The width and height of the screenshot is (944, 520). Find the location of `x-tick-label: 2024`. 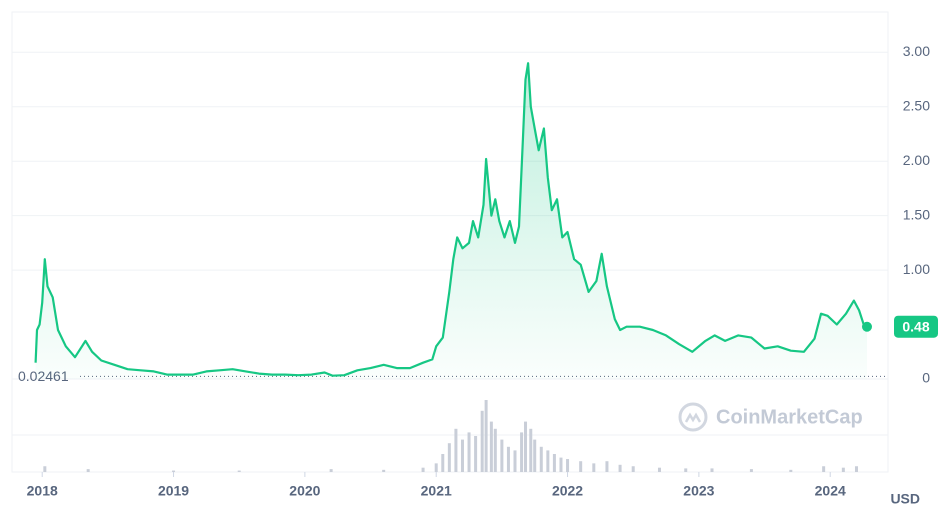

x-tick-label: 2024 is located at coordinates (830, 491).